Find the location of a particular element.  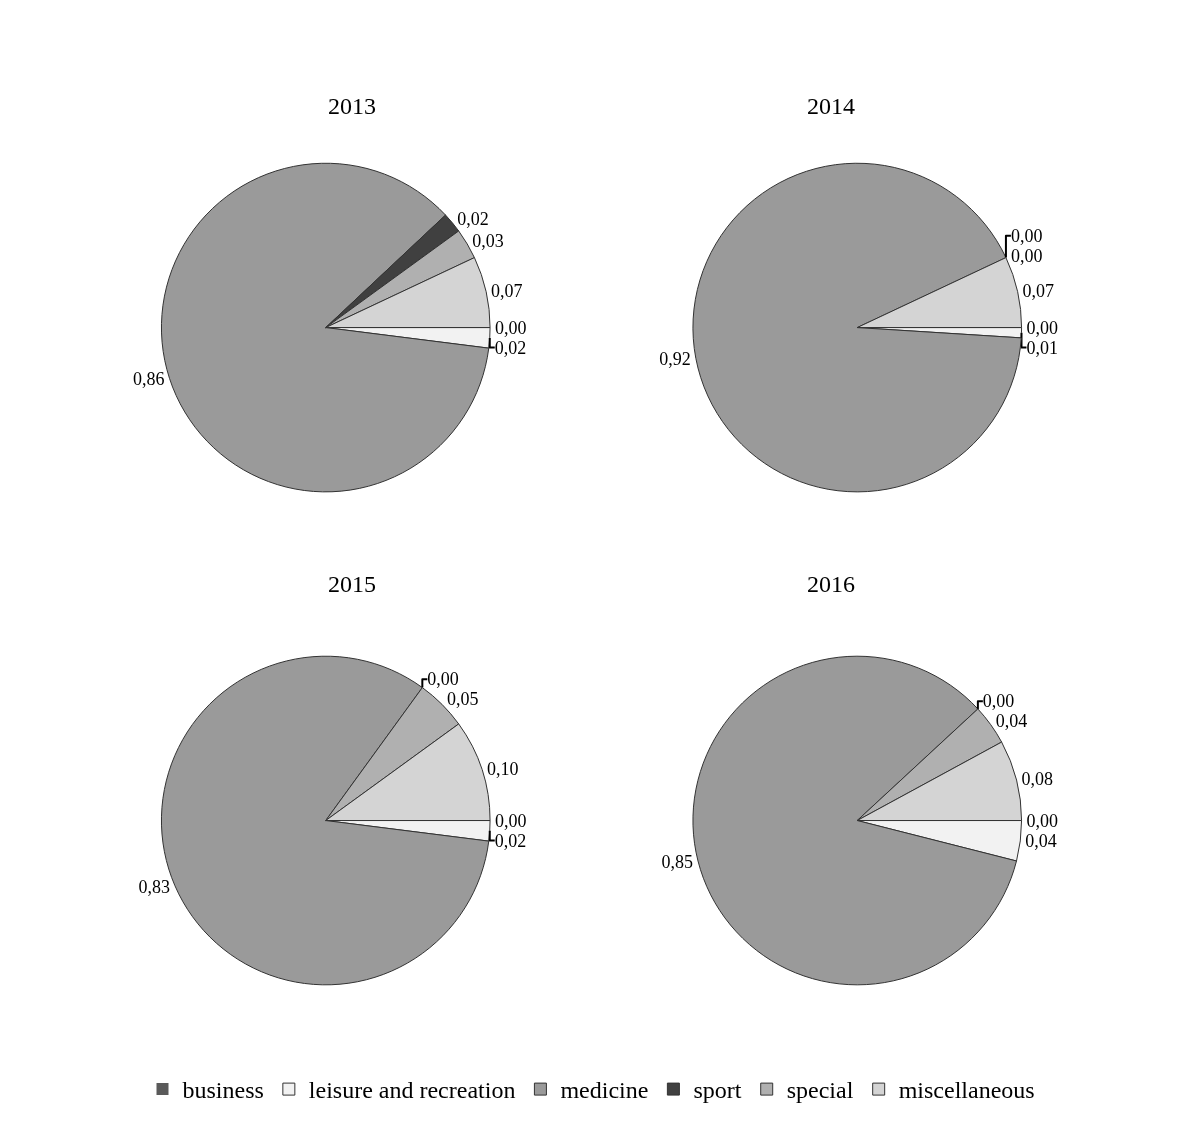

legend-label: miscellaneous is located at coordinates (966, 1090).